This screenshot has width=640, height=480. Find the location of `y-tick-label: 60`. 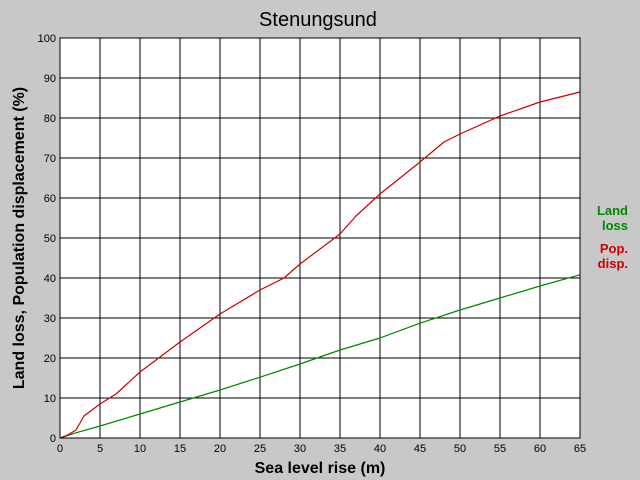

y-tick-label: 60 is located at coordinates (50, 199).